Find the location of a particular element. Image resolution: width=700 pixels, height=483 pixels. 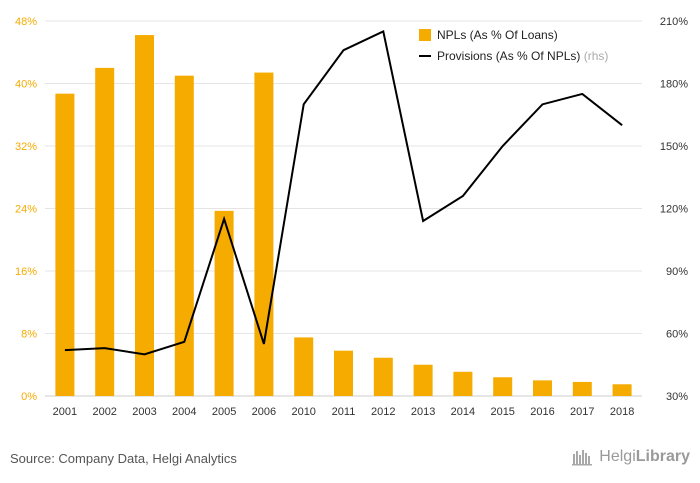

bar-npl-2010 is located at coordinates (304, 366).